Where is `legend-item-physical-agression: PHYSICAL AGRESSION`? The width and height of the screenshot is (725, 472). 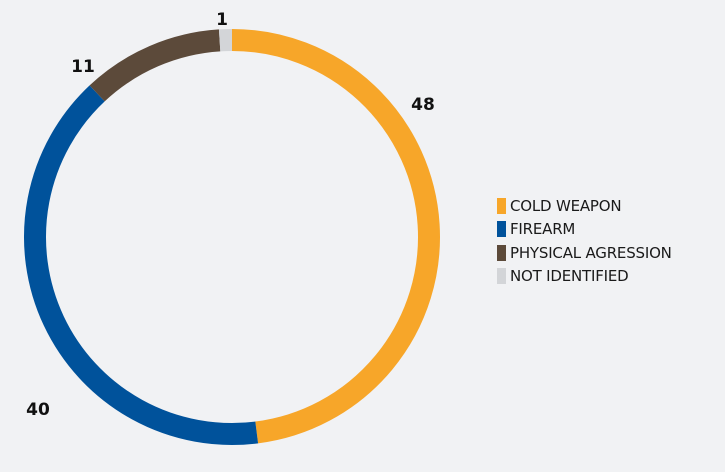
legend-item-physical-agression: PHYSICAL AGRESSION is located at coordinates (584, 253).